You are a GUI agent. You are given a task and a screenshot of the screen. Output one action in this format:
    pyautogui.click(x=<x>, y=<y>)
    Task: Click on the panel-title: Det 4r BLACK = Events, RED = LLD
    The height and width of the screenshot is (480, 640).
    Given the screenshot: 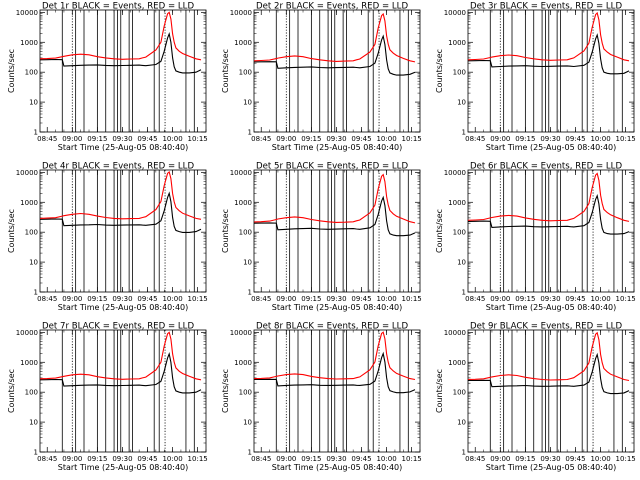 What is the action you would take?
    pyautogui.click(x=118, y=167)
    